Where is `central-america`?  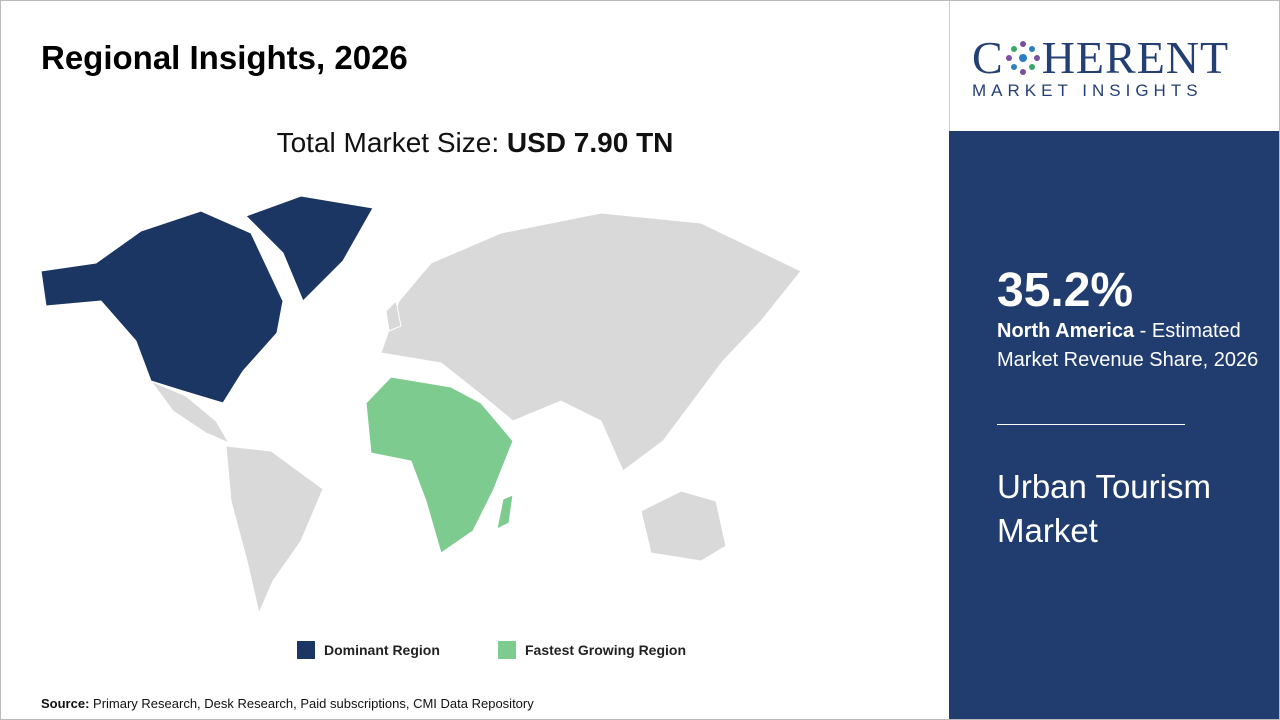
central-america is located at coordinates (190, 412).